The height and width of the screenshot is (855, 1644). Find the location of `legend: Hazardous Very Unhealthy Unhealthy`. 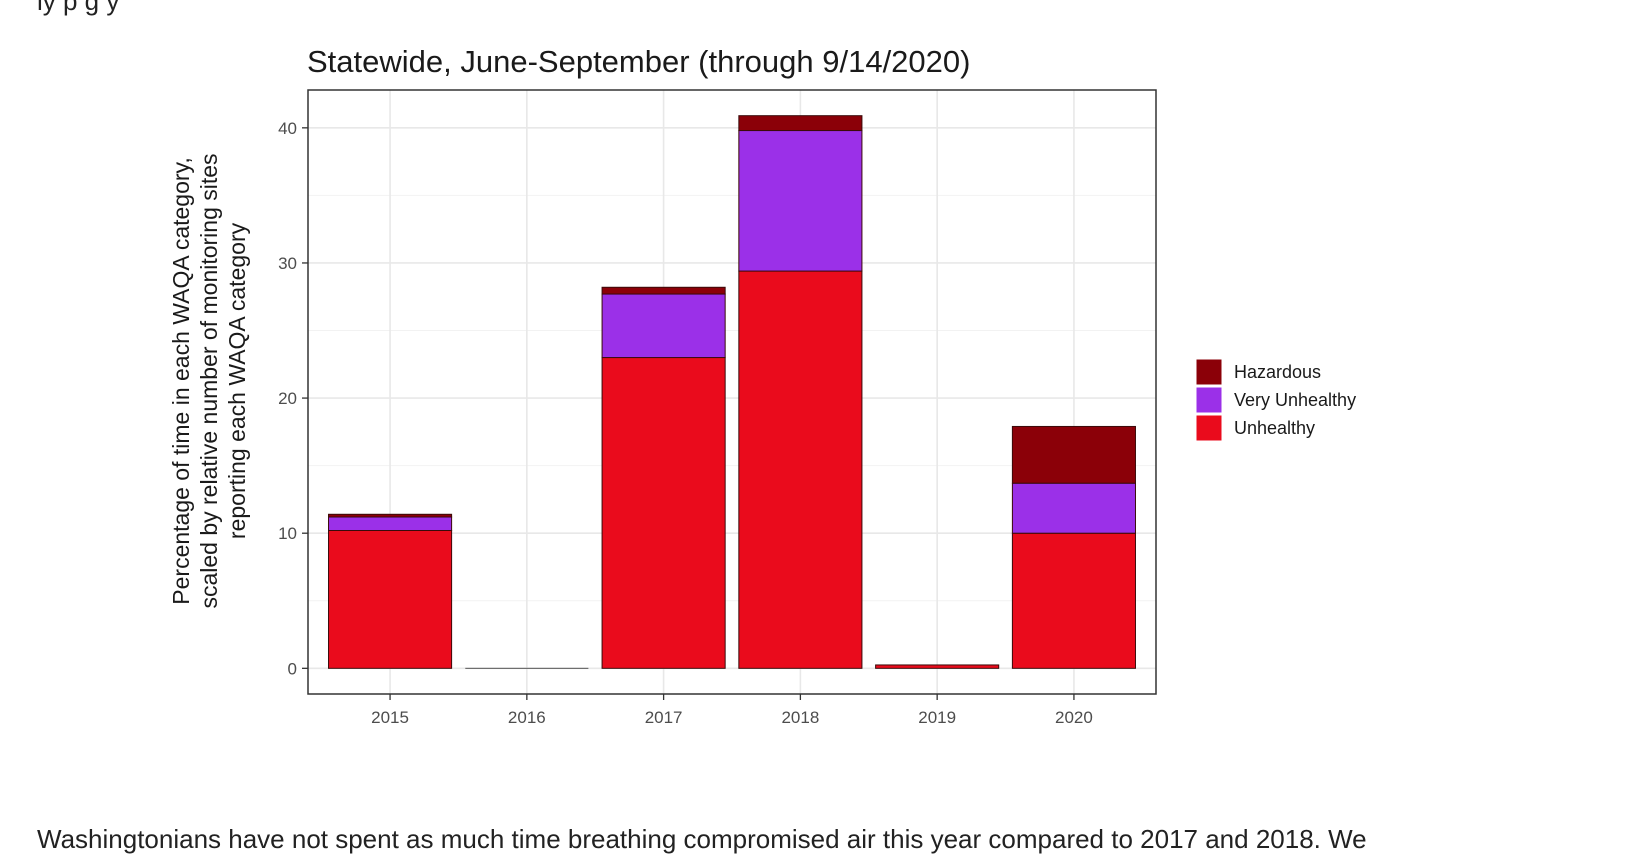

legend: Hazardous Very Unhealthy Unhealthy is located at coordinates (1275, 400).